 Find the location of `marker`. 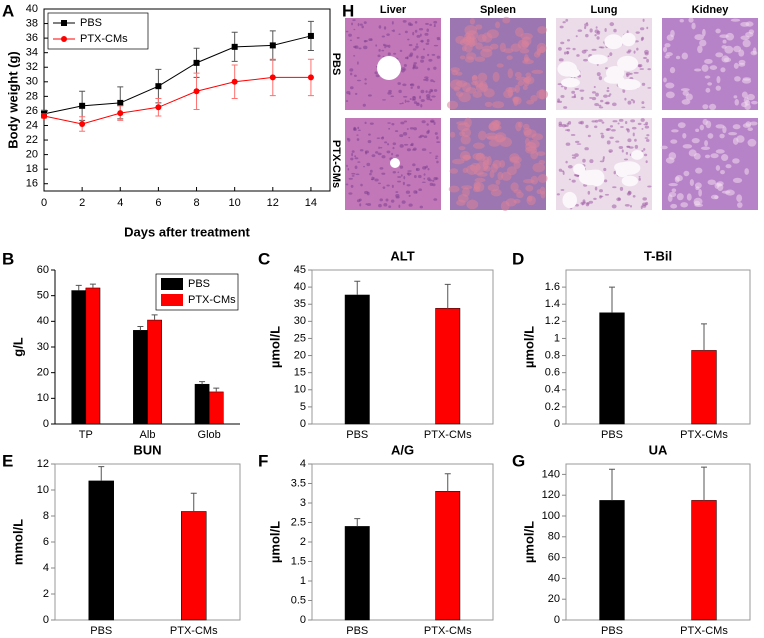

marker is located at coordinates (234, 46).